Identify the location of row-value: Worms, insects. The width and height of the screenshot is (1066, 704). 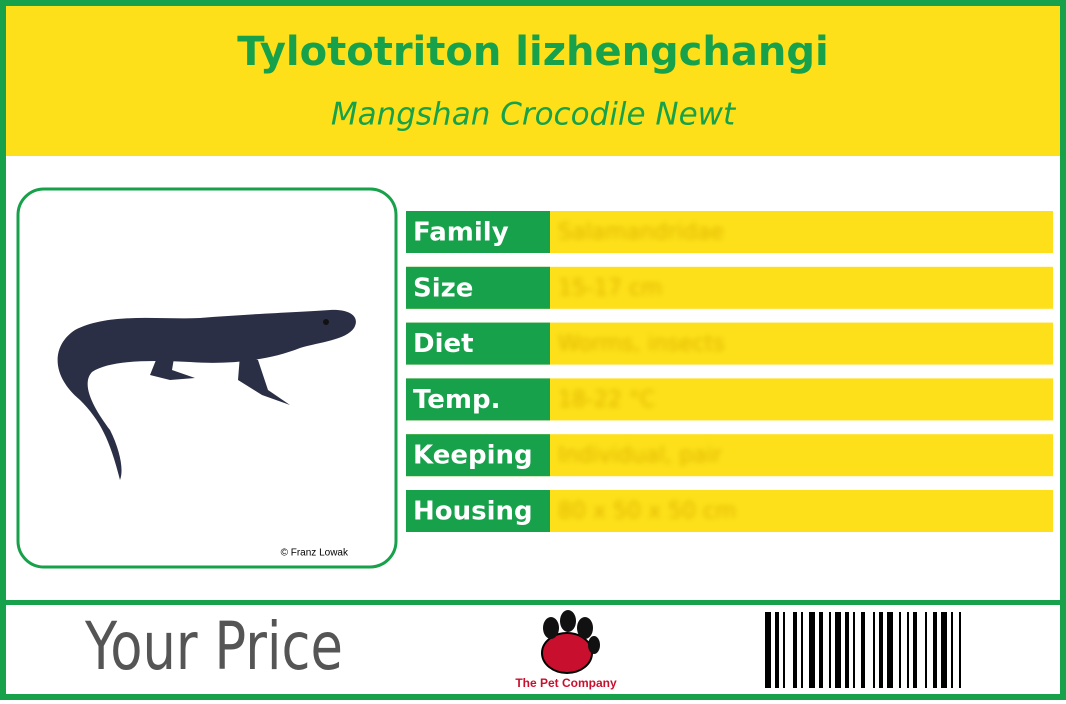
(641, 344).